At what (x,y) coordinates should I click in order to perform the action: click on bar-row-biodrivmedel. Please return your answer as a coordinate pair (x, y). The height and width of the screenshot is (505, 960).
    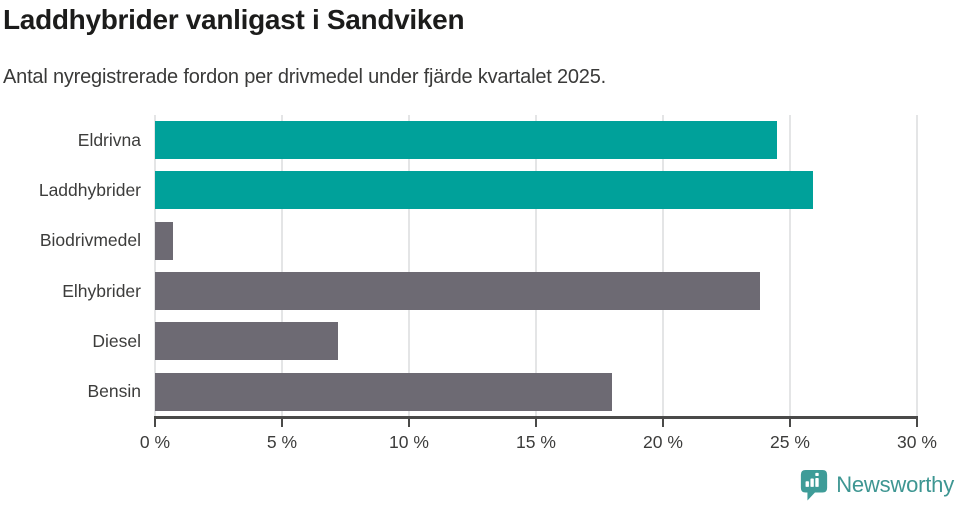
    Looking at the image, I should click on (536, 241).